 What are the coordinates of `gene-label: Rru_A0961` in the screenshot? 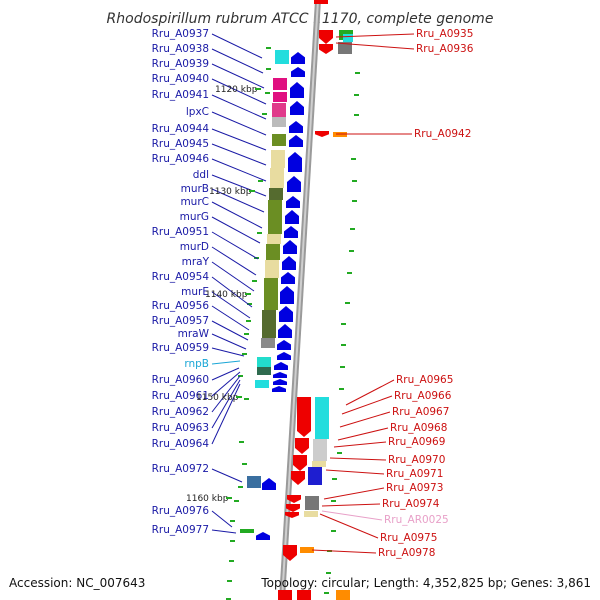 It's located at (180, 396).